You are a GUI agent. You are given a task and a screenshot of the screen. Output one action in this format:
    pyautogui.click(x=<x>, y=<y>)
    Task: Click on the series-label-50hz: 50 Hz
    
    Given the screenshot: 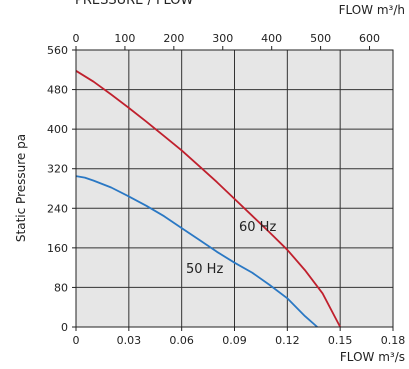 What is the action you would take?
    pyautogui.click(x=204, y=269)
    